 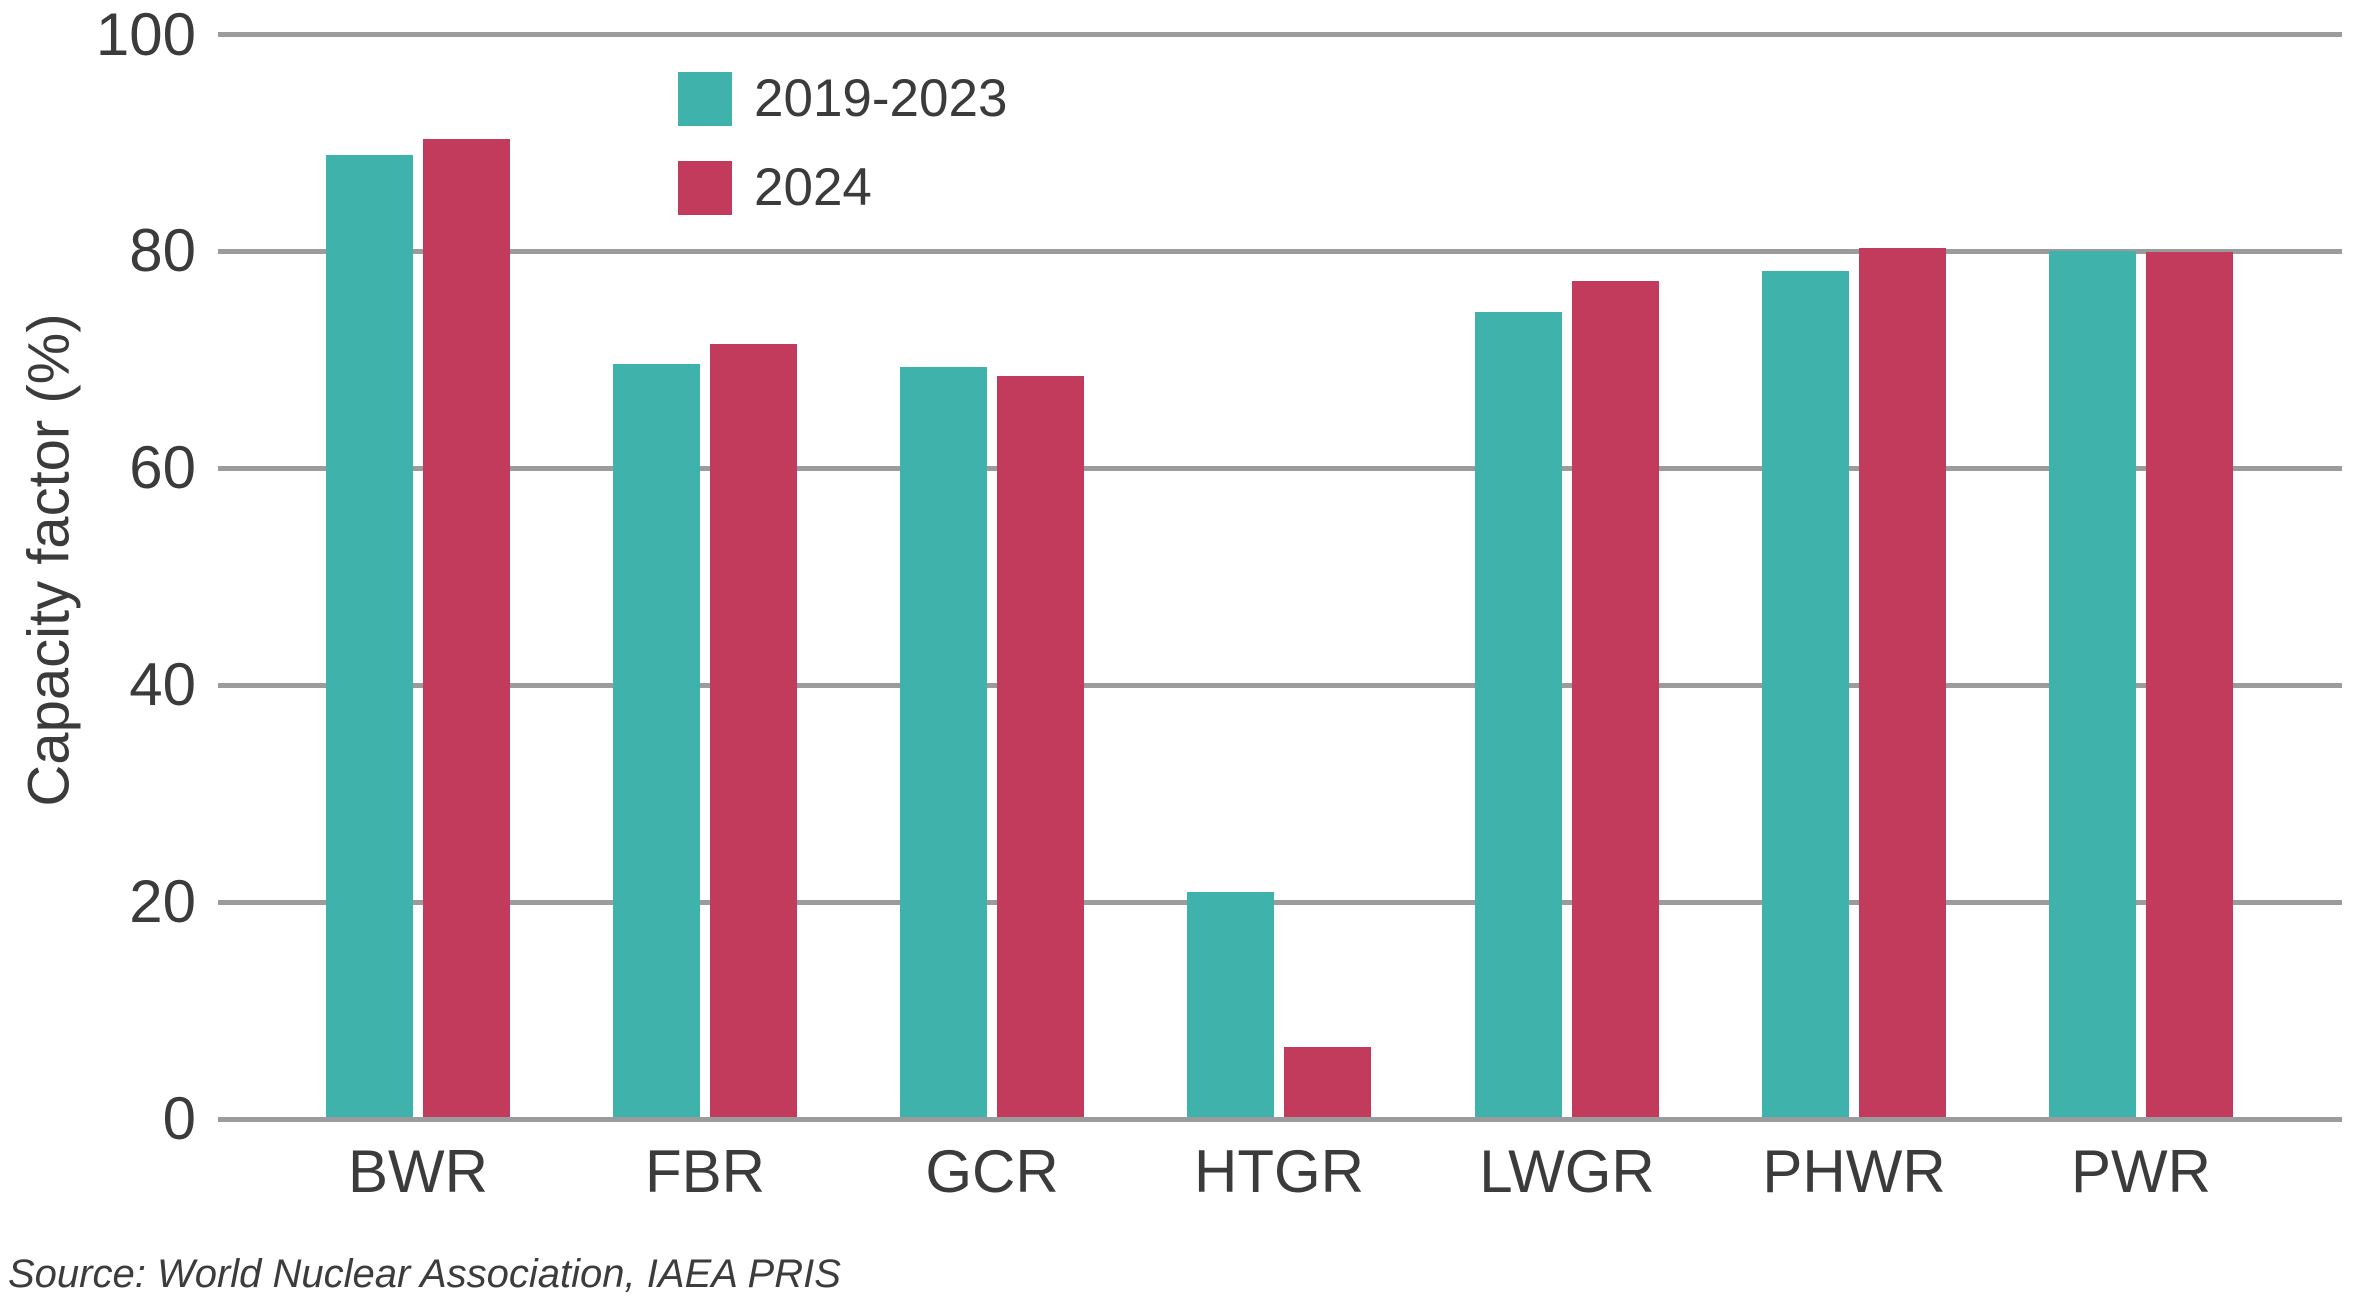 I want to click on bar-LWGR-2019-2023, so click(x=1518, y=717).